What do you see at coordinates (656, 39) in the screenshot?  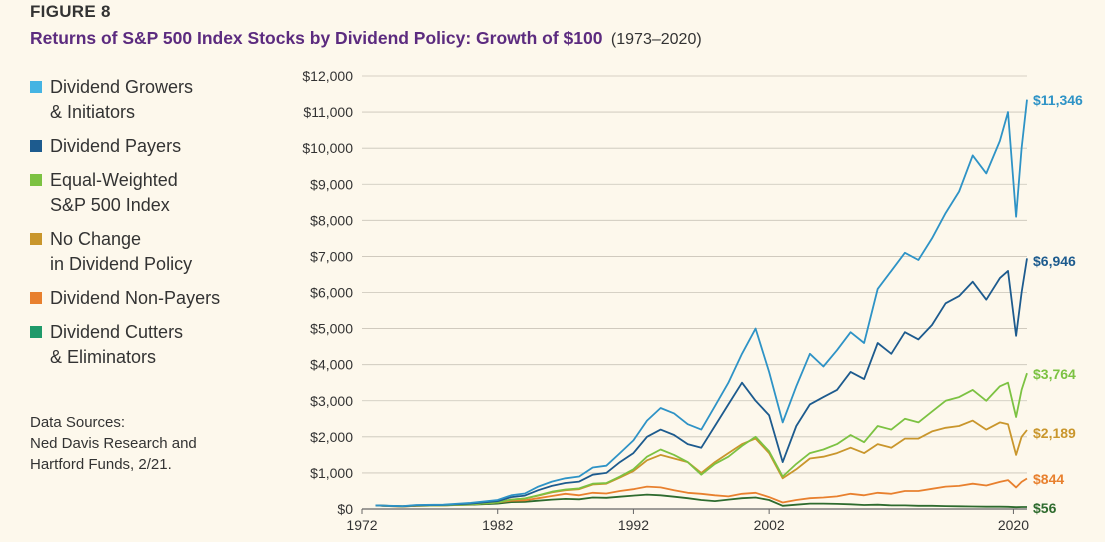 I see `chart-title-years: (1973–2020)` at bounding box center [656, 39].